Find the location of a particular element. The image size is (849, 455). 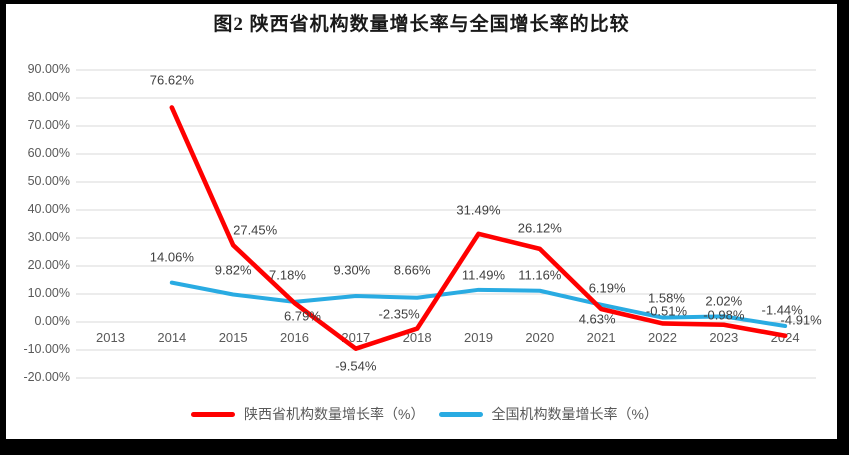

data-label: -2.35% is located at coordinates (399, 314).